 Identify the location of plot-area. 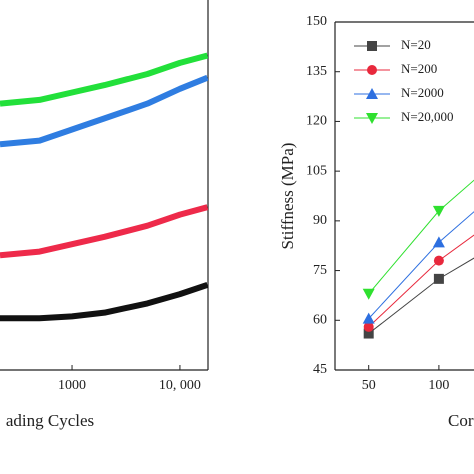
(418, 259).